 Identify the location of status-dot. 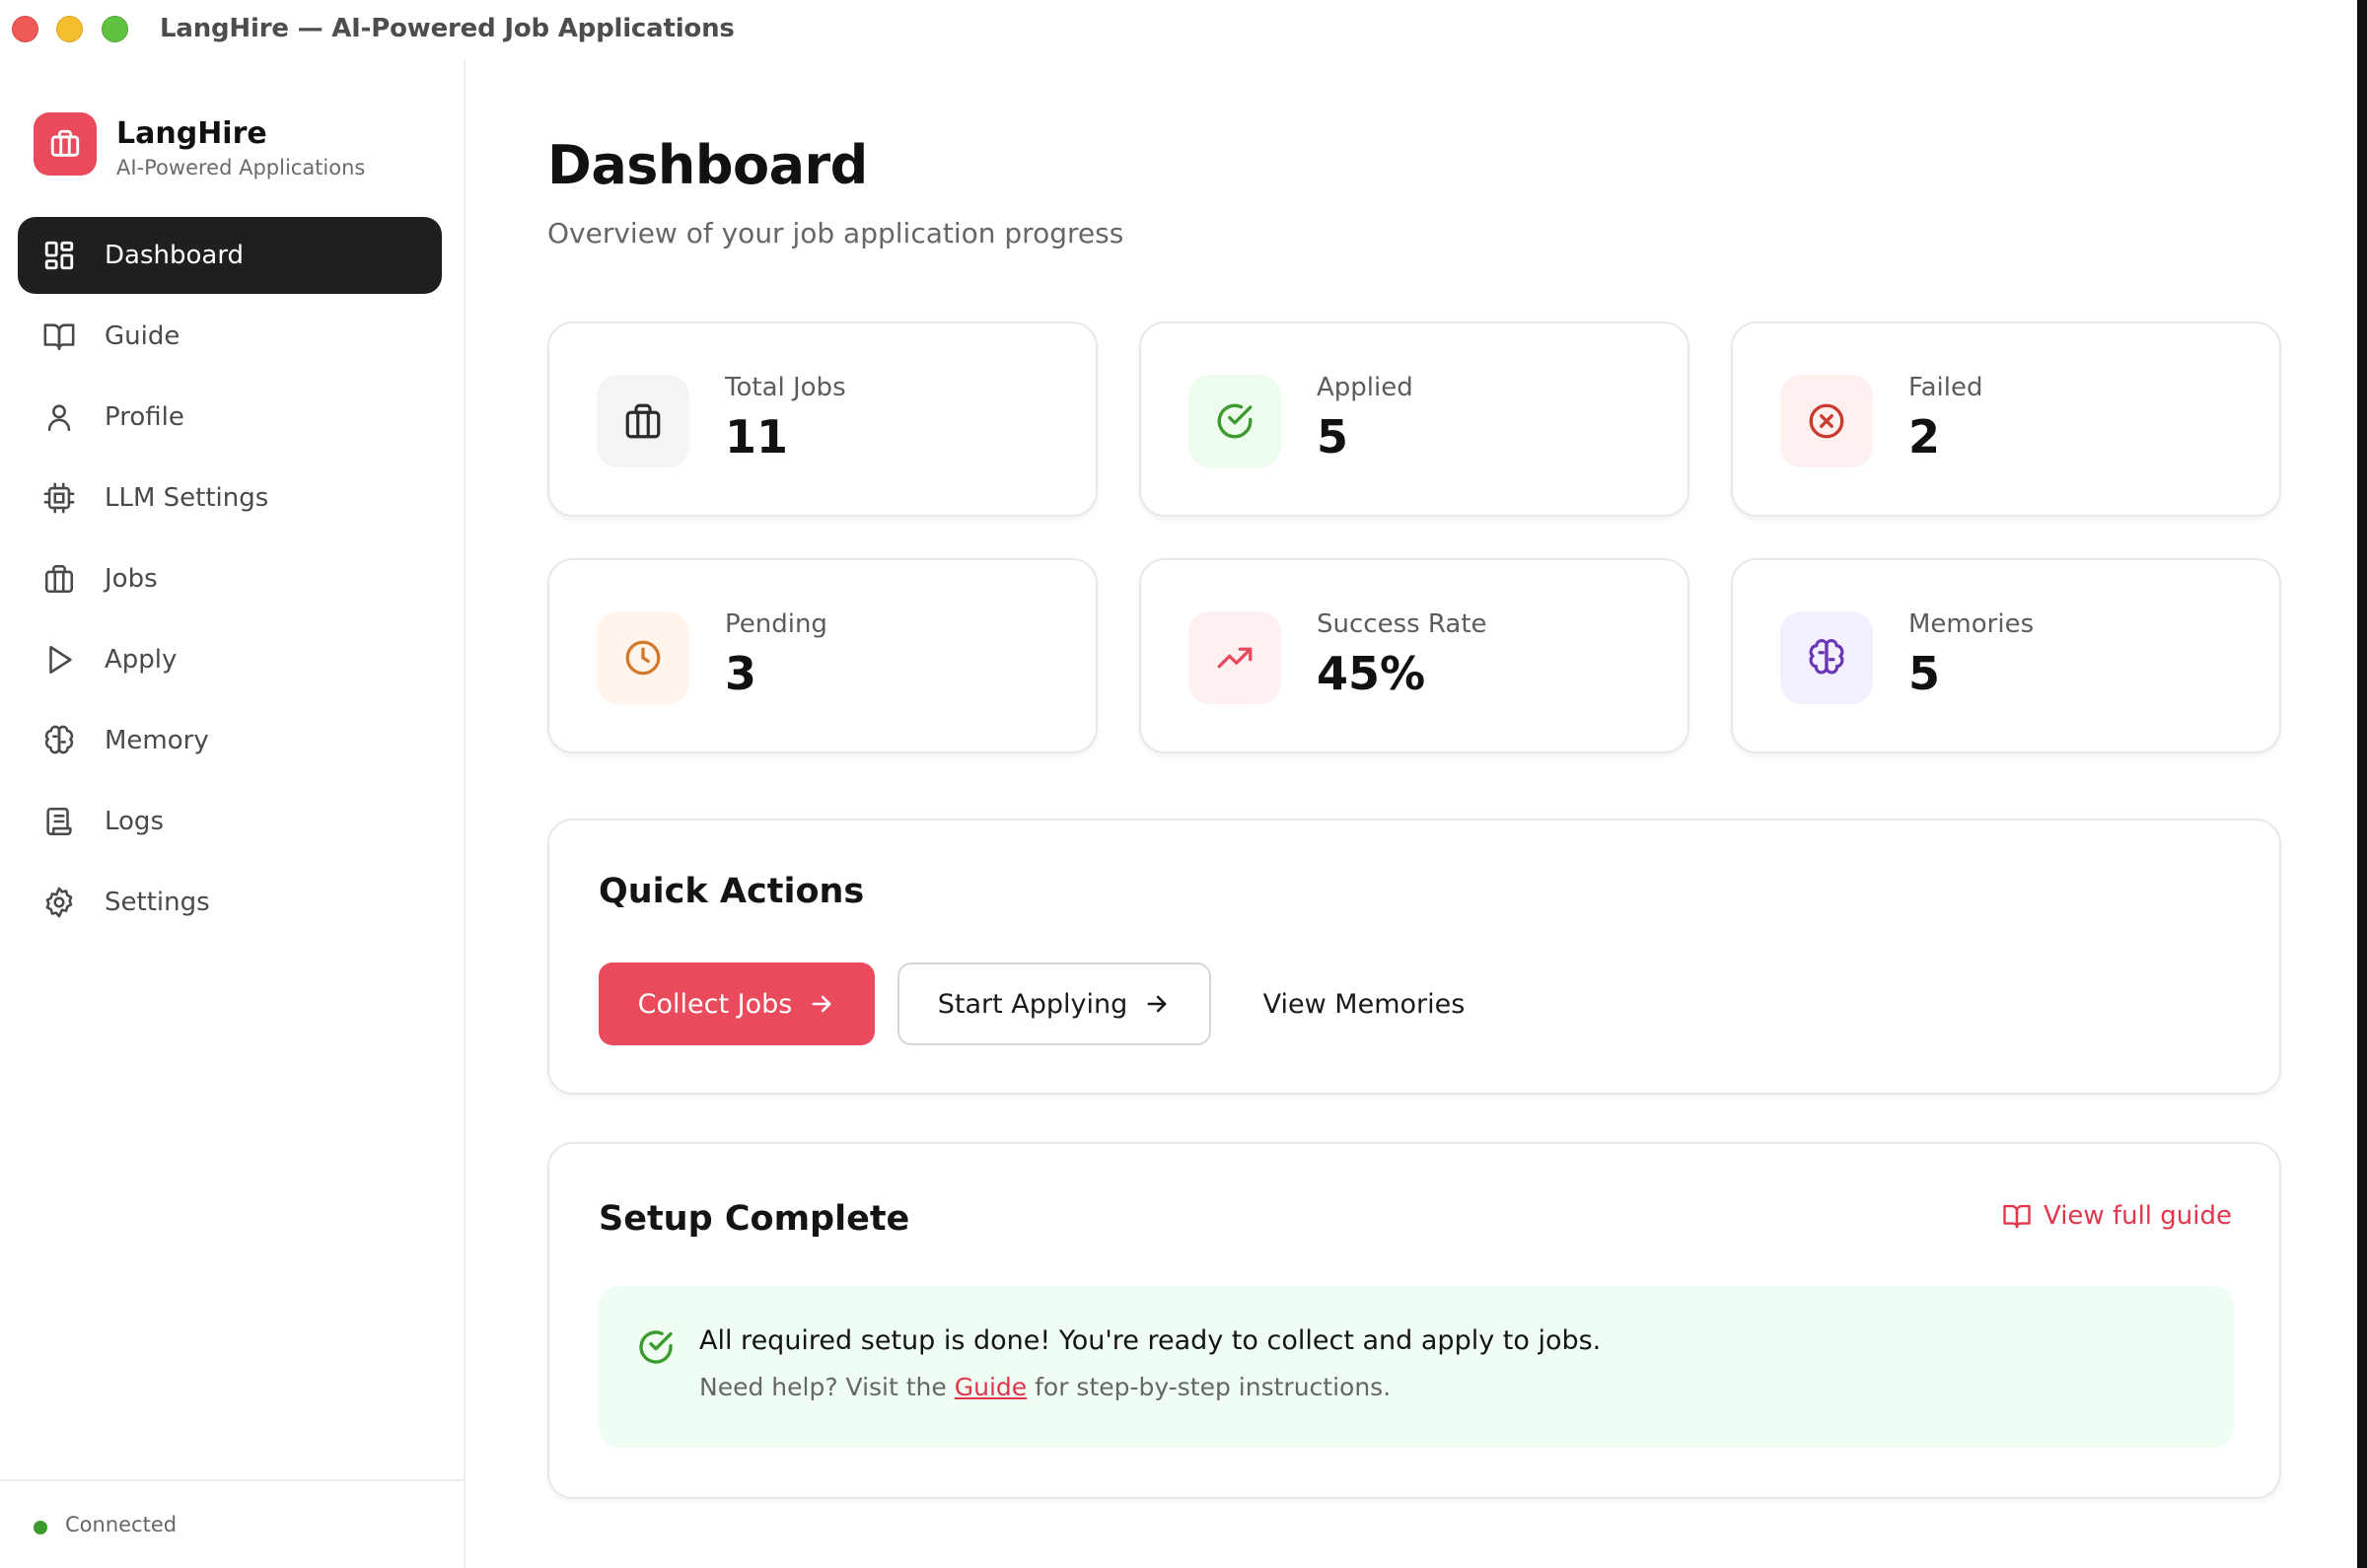
(40, 1527).